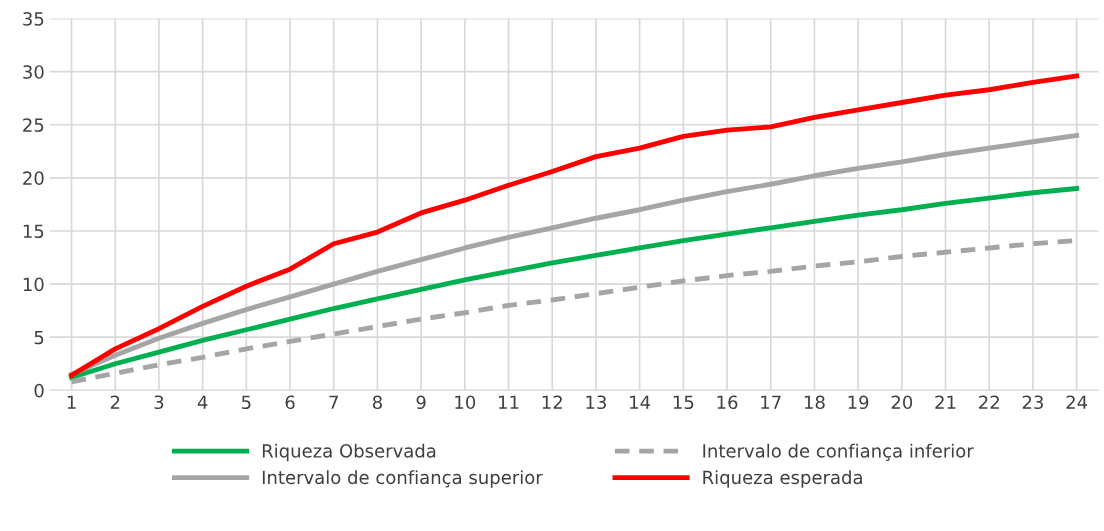 The width and height of the screenshot is (1104, 531). Describe the element at coordinates (421, 402) in the screenshot. I see `x-tick-label: 9` at that location.